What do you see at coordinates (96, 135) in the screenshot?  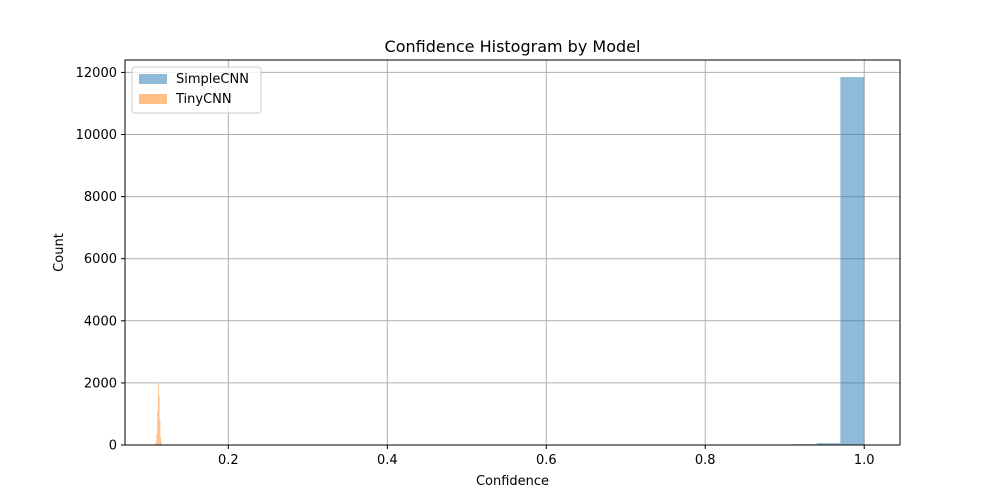 I see `y-tick-label: 10000` at bounding box center [96, 135].